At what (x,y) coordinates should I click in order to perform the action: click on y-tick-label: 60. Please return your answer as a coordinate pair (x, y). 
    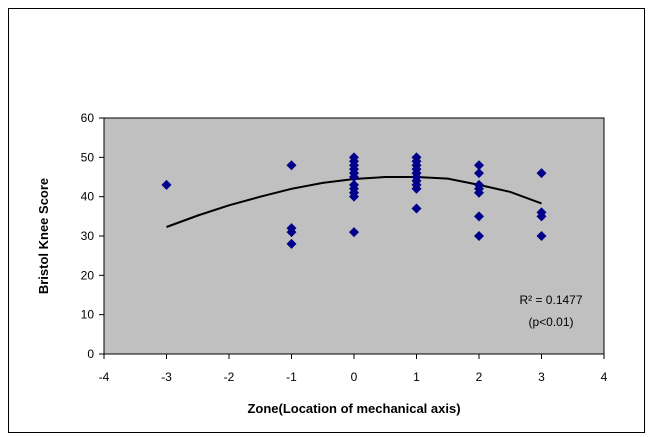
    Looking at the image, I should click on (88, 118).